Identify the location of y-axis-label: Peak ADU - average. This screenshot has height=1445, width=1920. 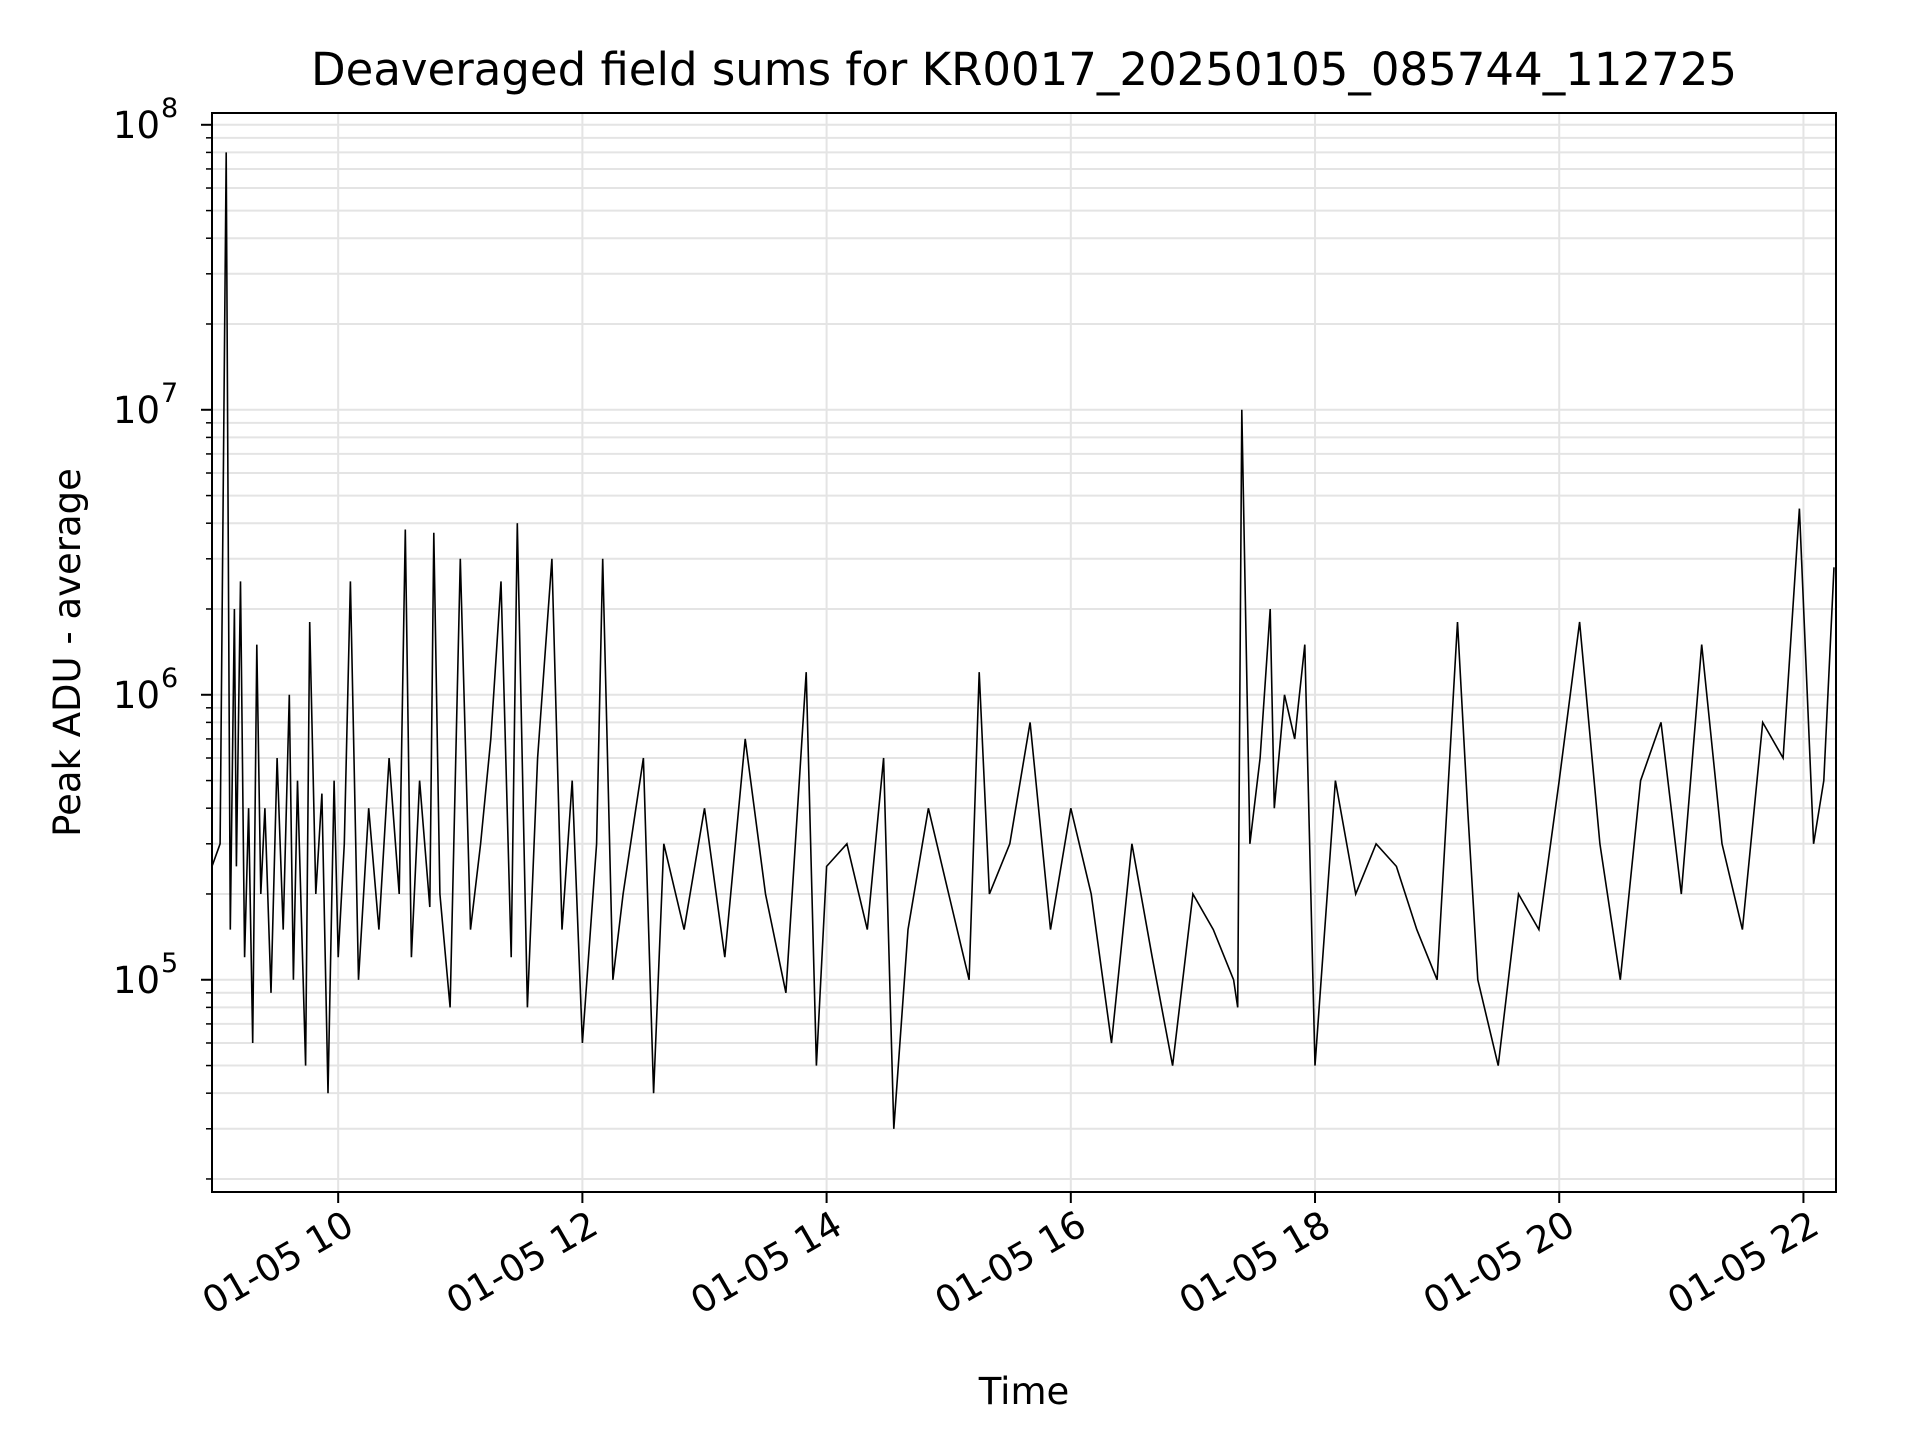
(67, 652).